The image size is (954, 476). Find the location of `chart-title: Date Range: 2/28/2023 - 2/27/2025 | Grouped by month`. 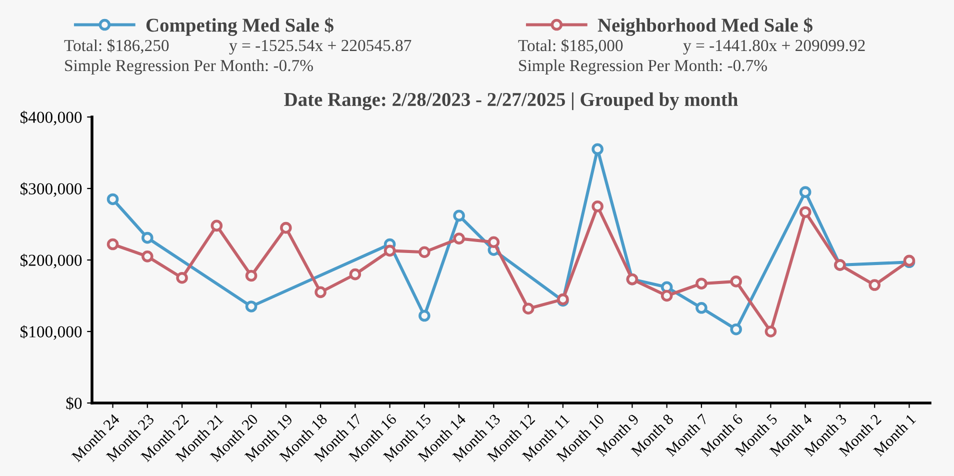

chart-title: Date Range: 2/28/2023 - 2/27/2025 | Grouped by month is located at coordinates (511, 101).